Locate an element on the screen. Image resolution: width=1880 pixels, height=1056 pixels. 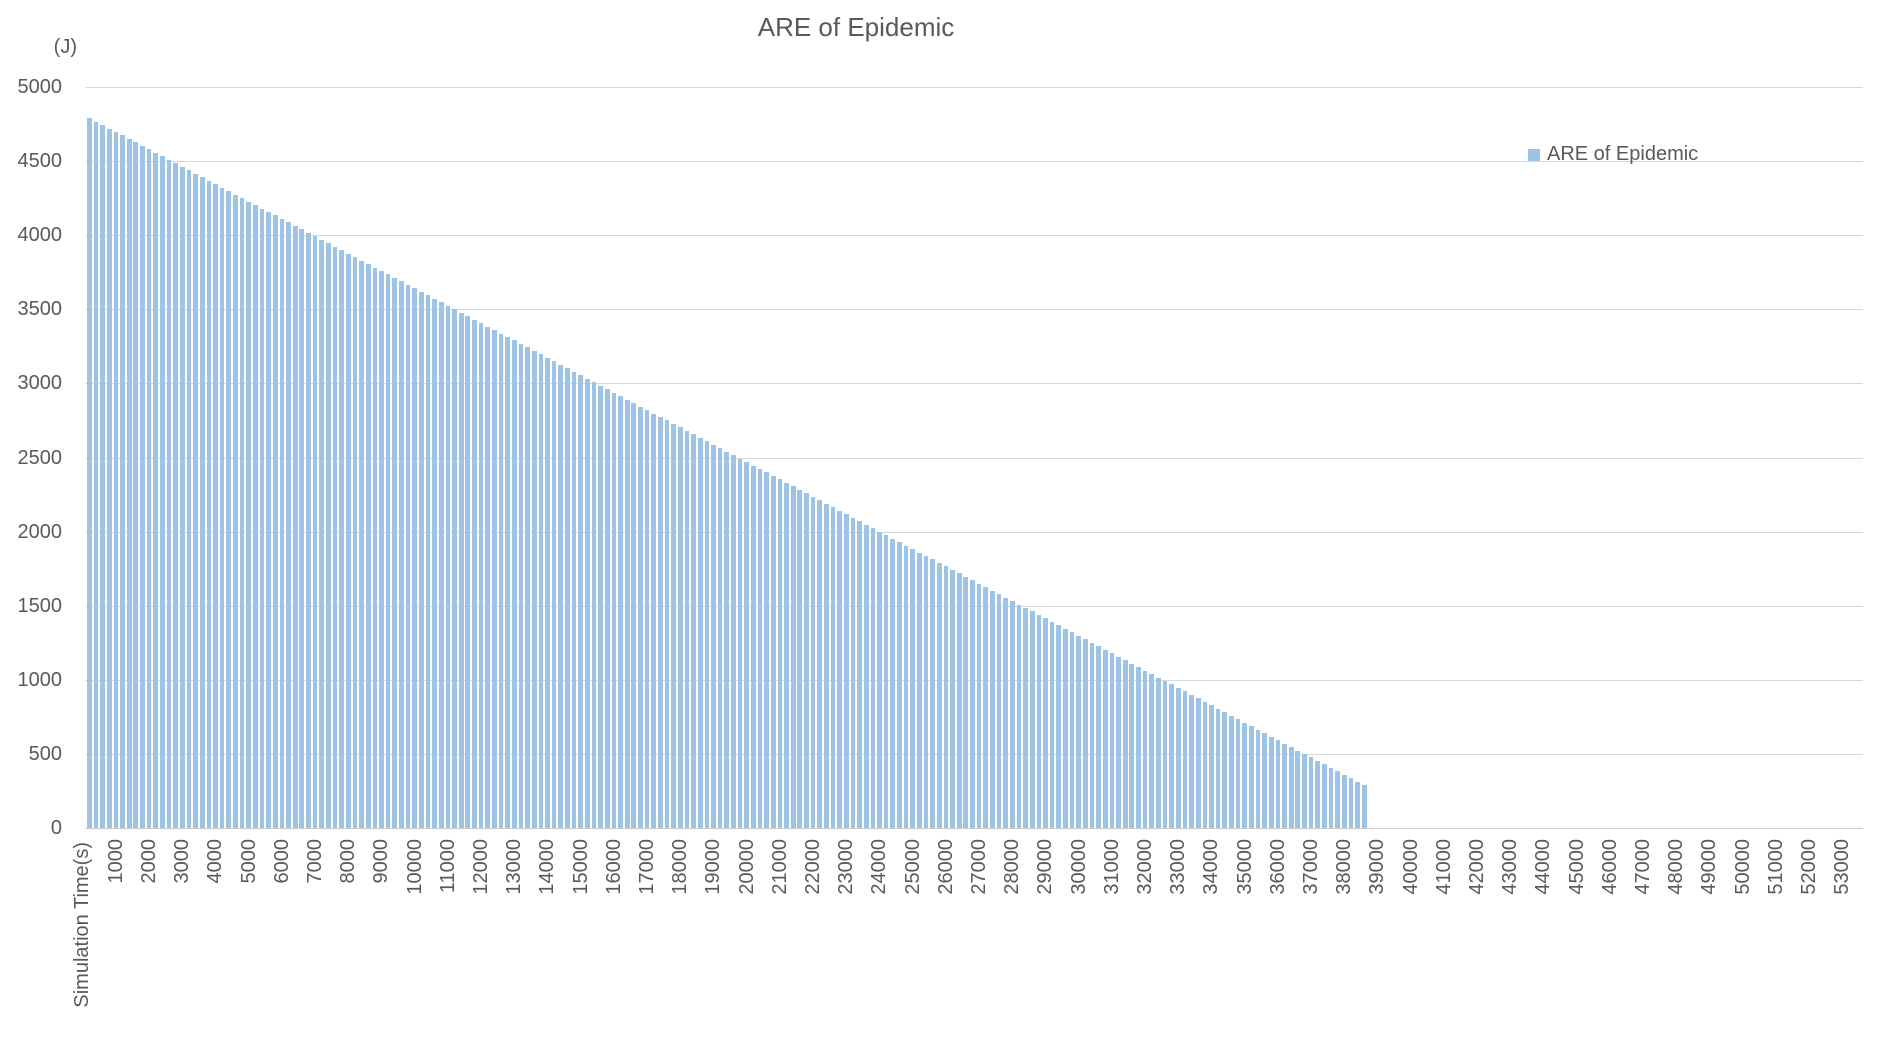
x-tick-label: 17000 is located at coordinates (647, 867).